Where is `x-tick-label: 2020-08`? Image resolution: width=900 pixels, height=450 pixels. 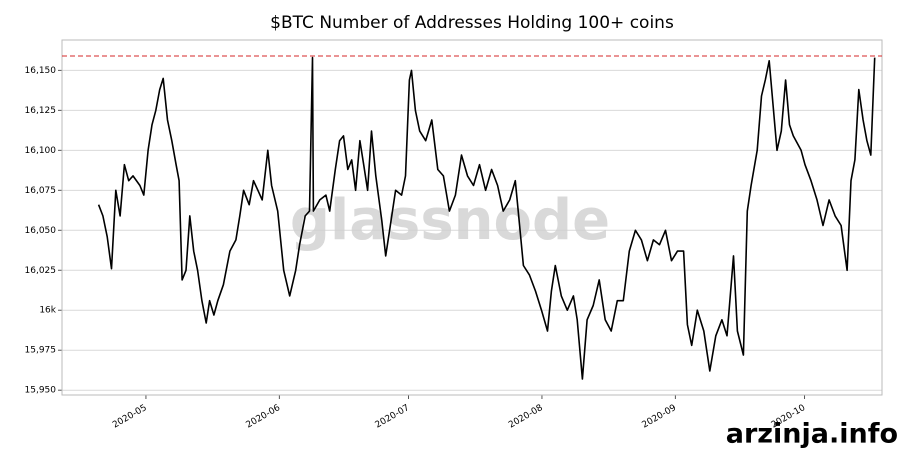 x-tick-label: 2020-08 is located at coordinates (526, 417).